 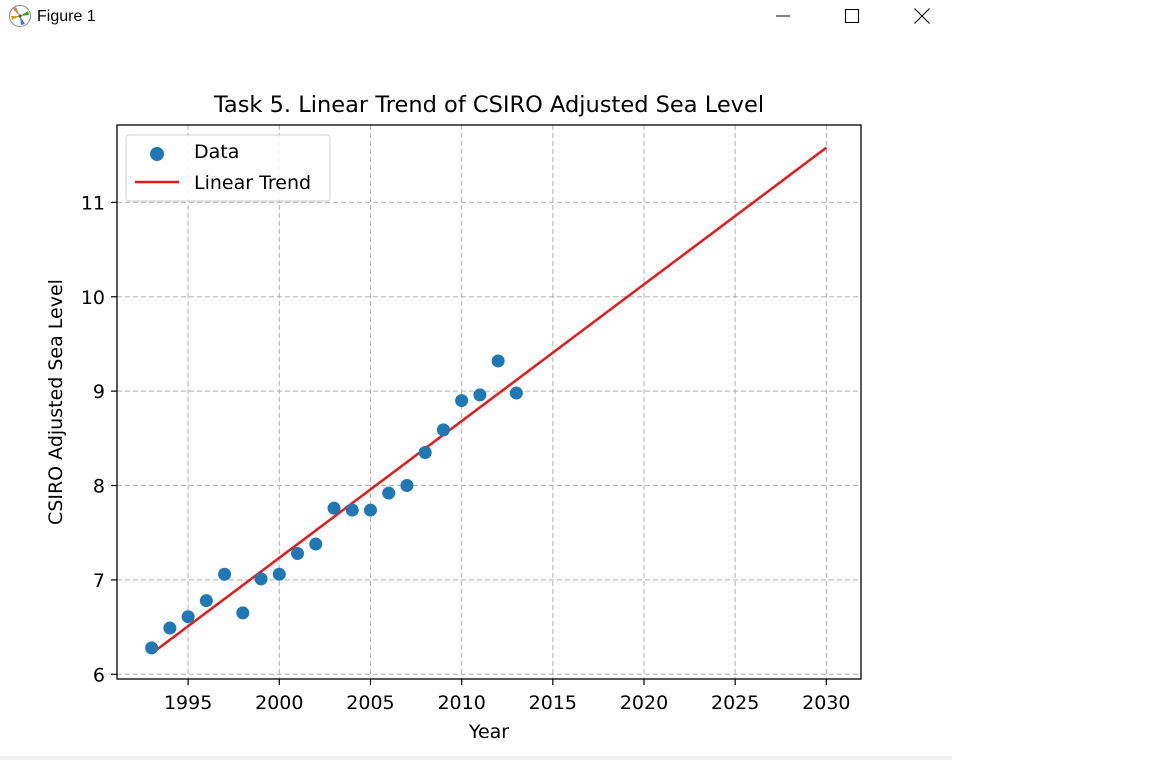 I want to click on y-tick-label: 10, so click(x=93, y=298).